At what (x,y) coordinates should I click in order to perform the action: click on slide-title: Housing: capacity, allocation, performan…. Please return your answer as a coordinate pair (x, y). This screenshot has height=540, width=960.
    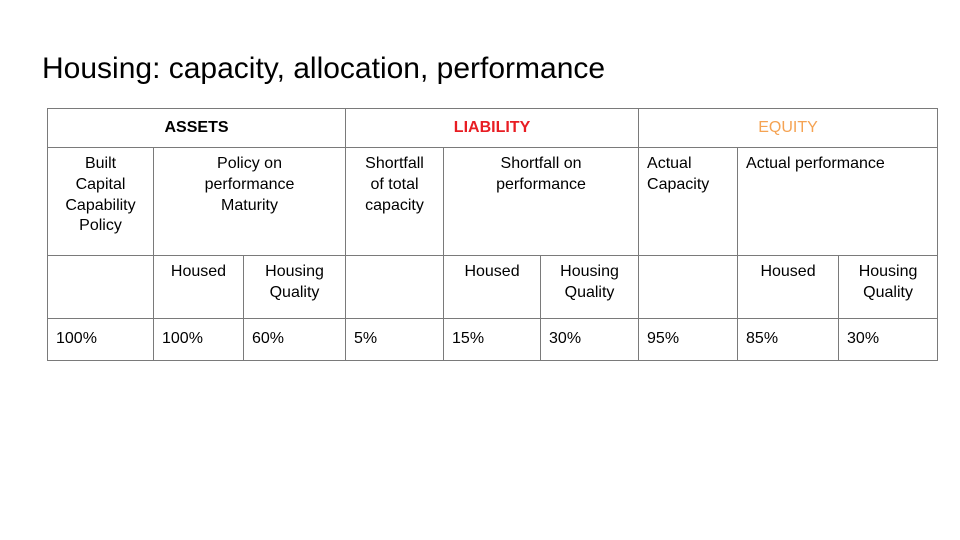
    Looking at the image, I should click on (324, 68).